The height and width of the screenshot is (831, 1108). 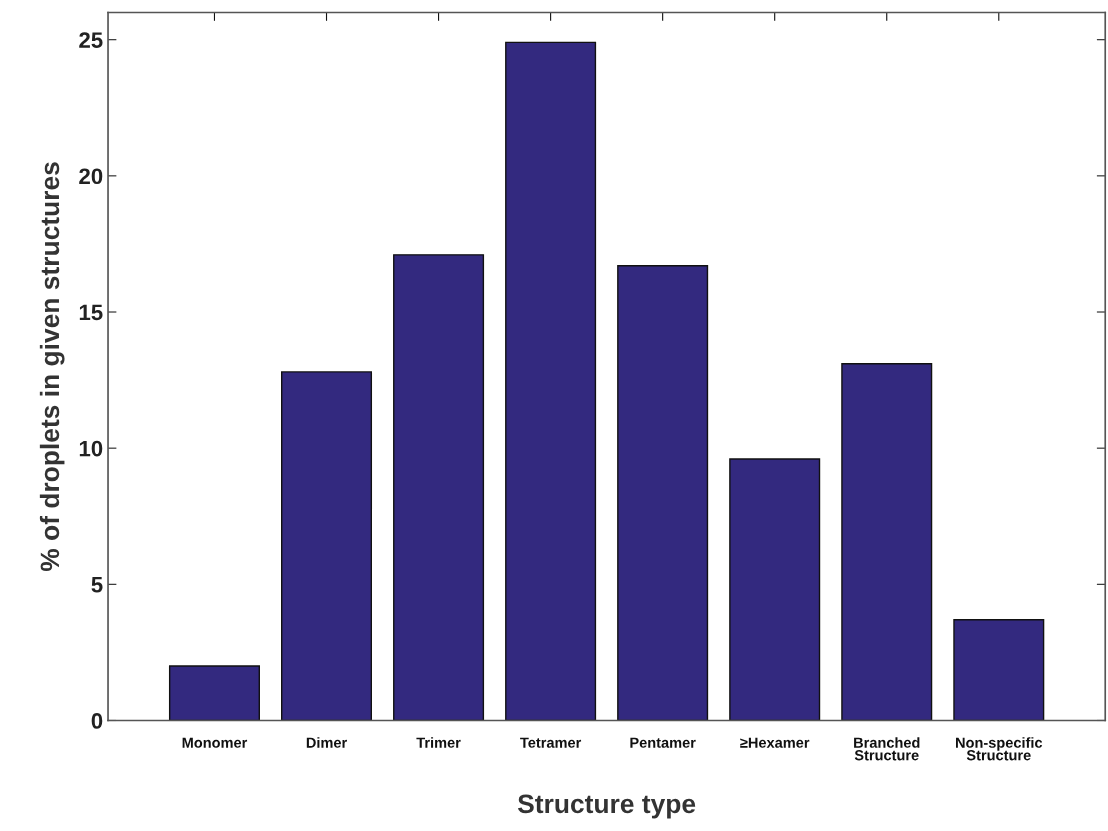 What do you see at coordinates (775, 742) in the screenshot?
I see `x-tick-label: ≥Hexamer` at bounding box center [775, 742].